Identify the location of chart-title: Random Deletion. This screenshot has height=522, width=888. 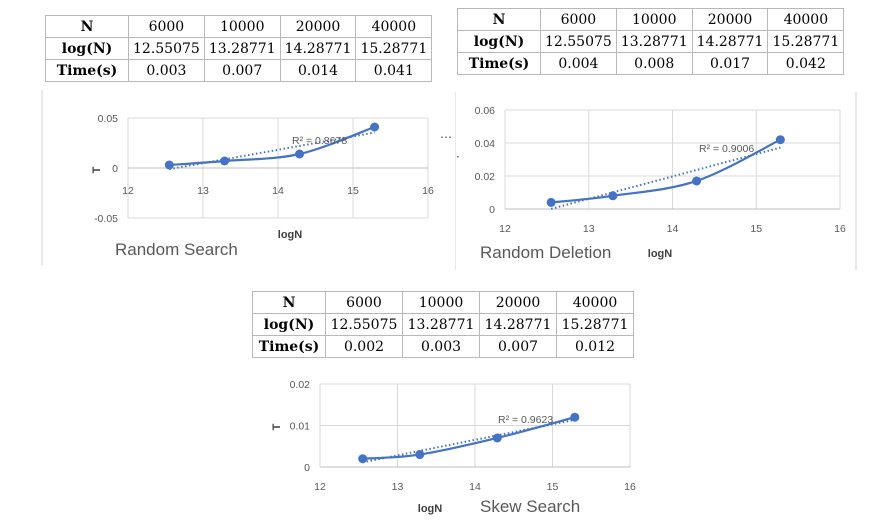
(545, 252).